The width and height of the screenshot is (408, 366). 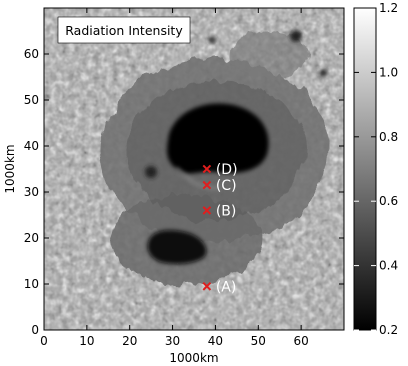 I want to click on marker-label: (C), so click(x=226, y=186).